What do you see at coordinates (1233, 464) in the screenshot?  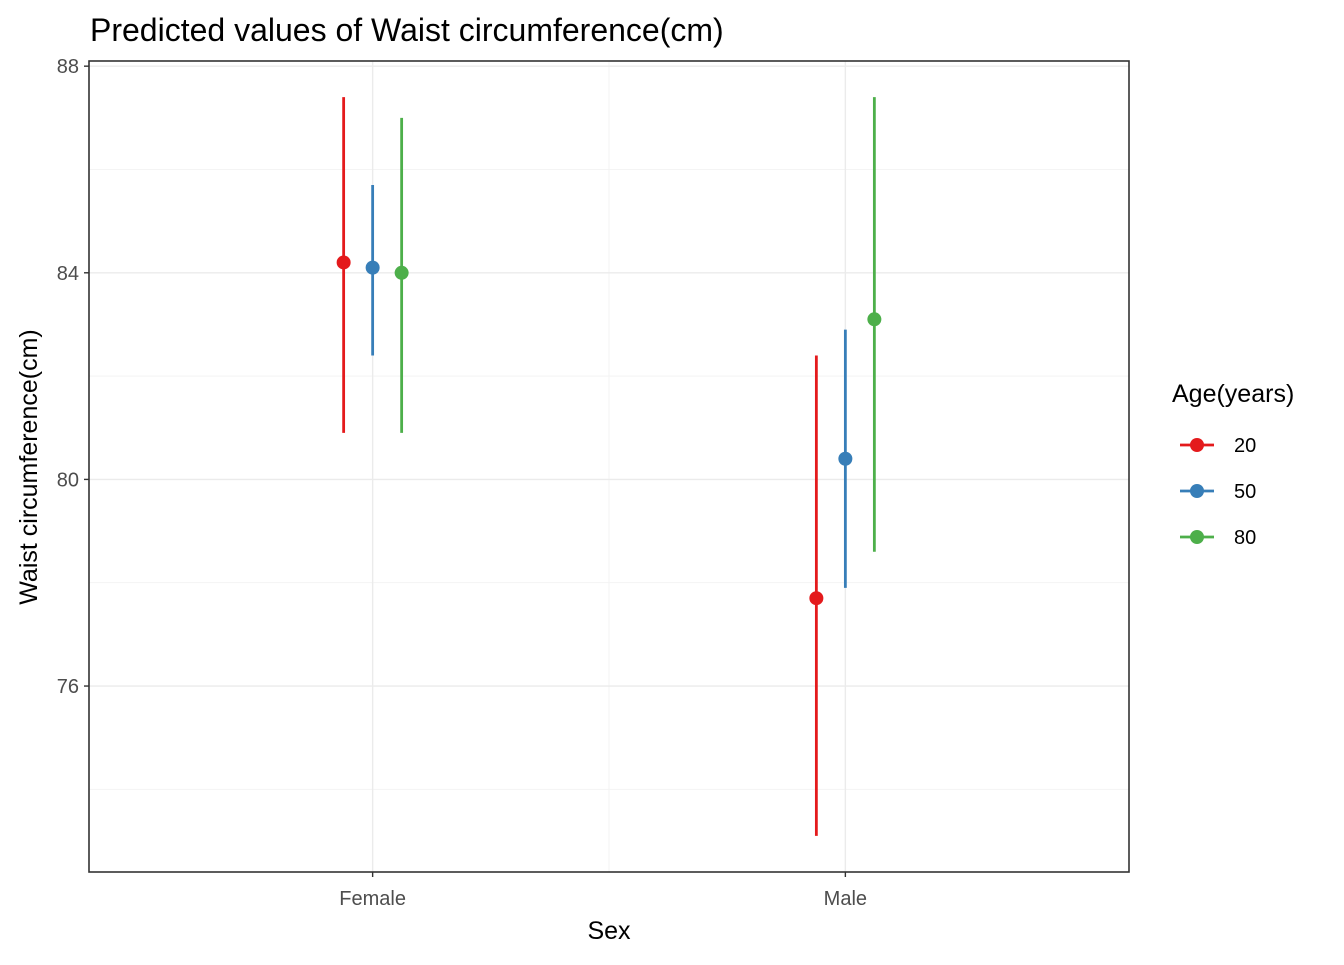 I see `legend: Age(years) 20 50 80` at bounding box center [1233, 464].